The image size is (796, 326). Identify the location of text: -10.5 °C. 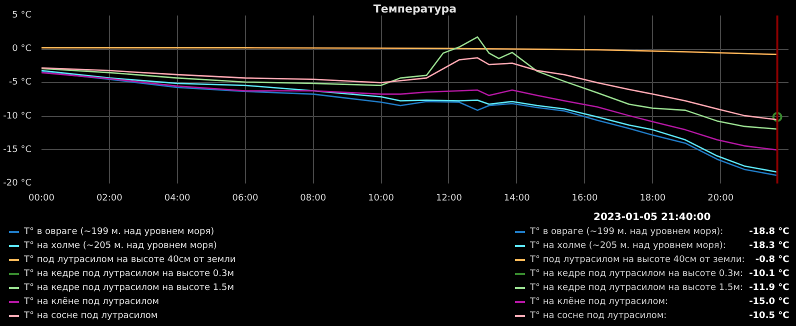
(769, 316).